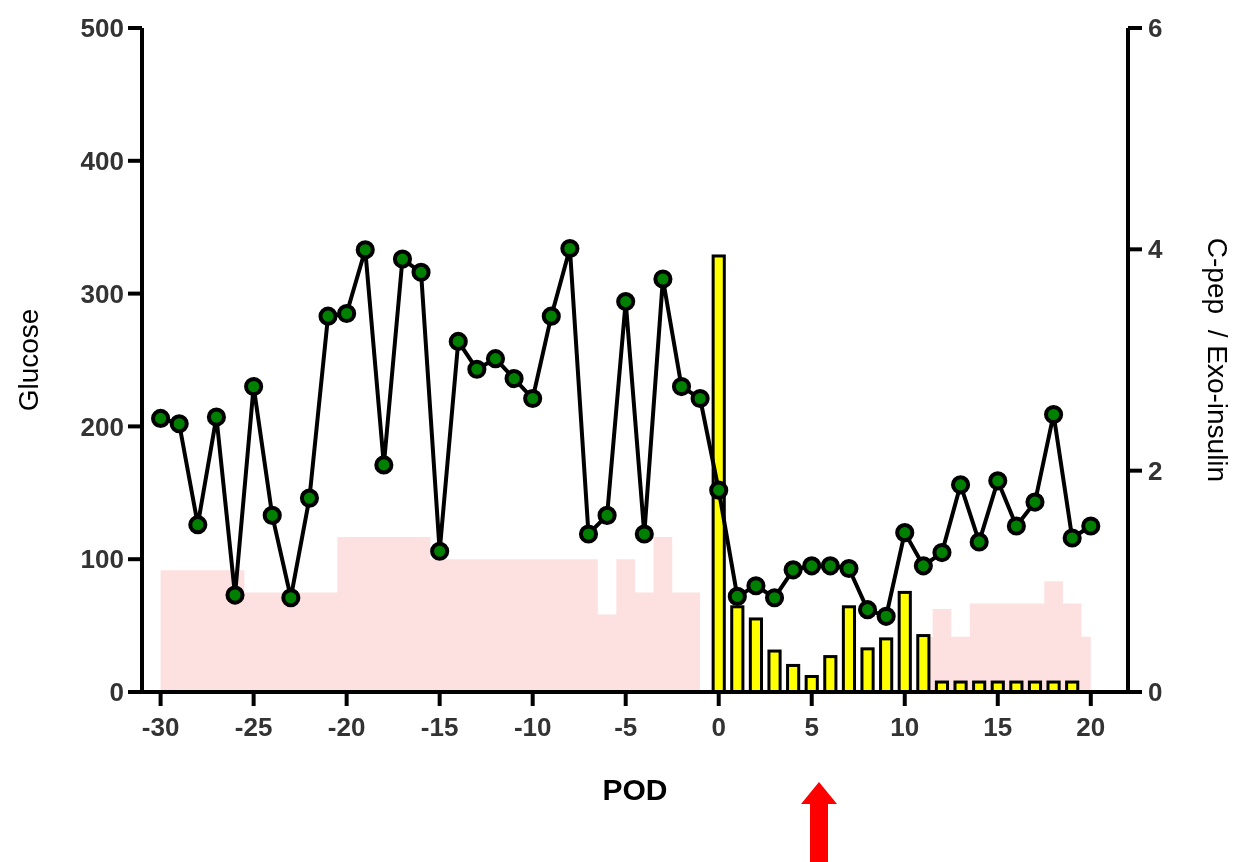 The image size is (1241, 862). What do you see at coordinates (102, 28) in the screenshot?
I see `y-tick-label: 500` at bounding box center [102, 28].